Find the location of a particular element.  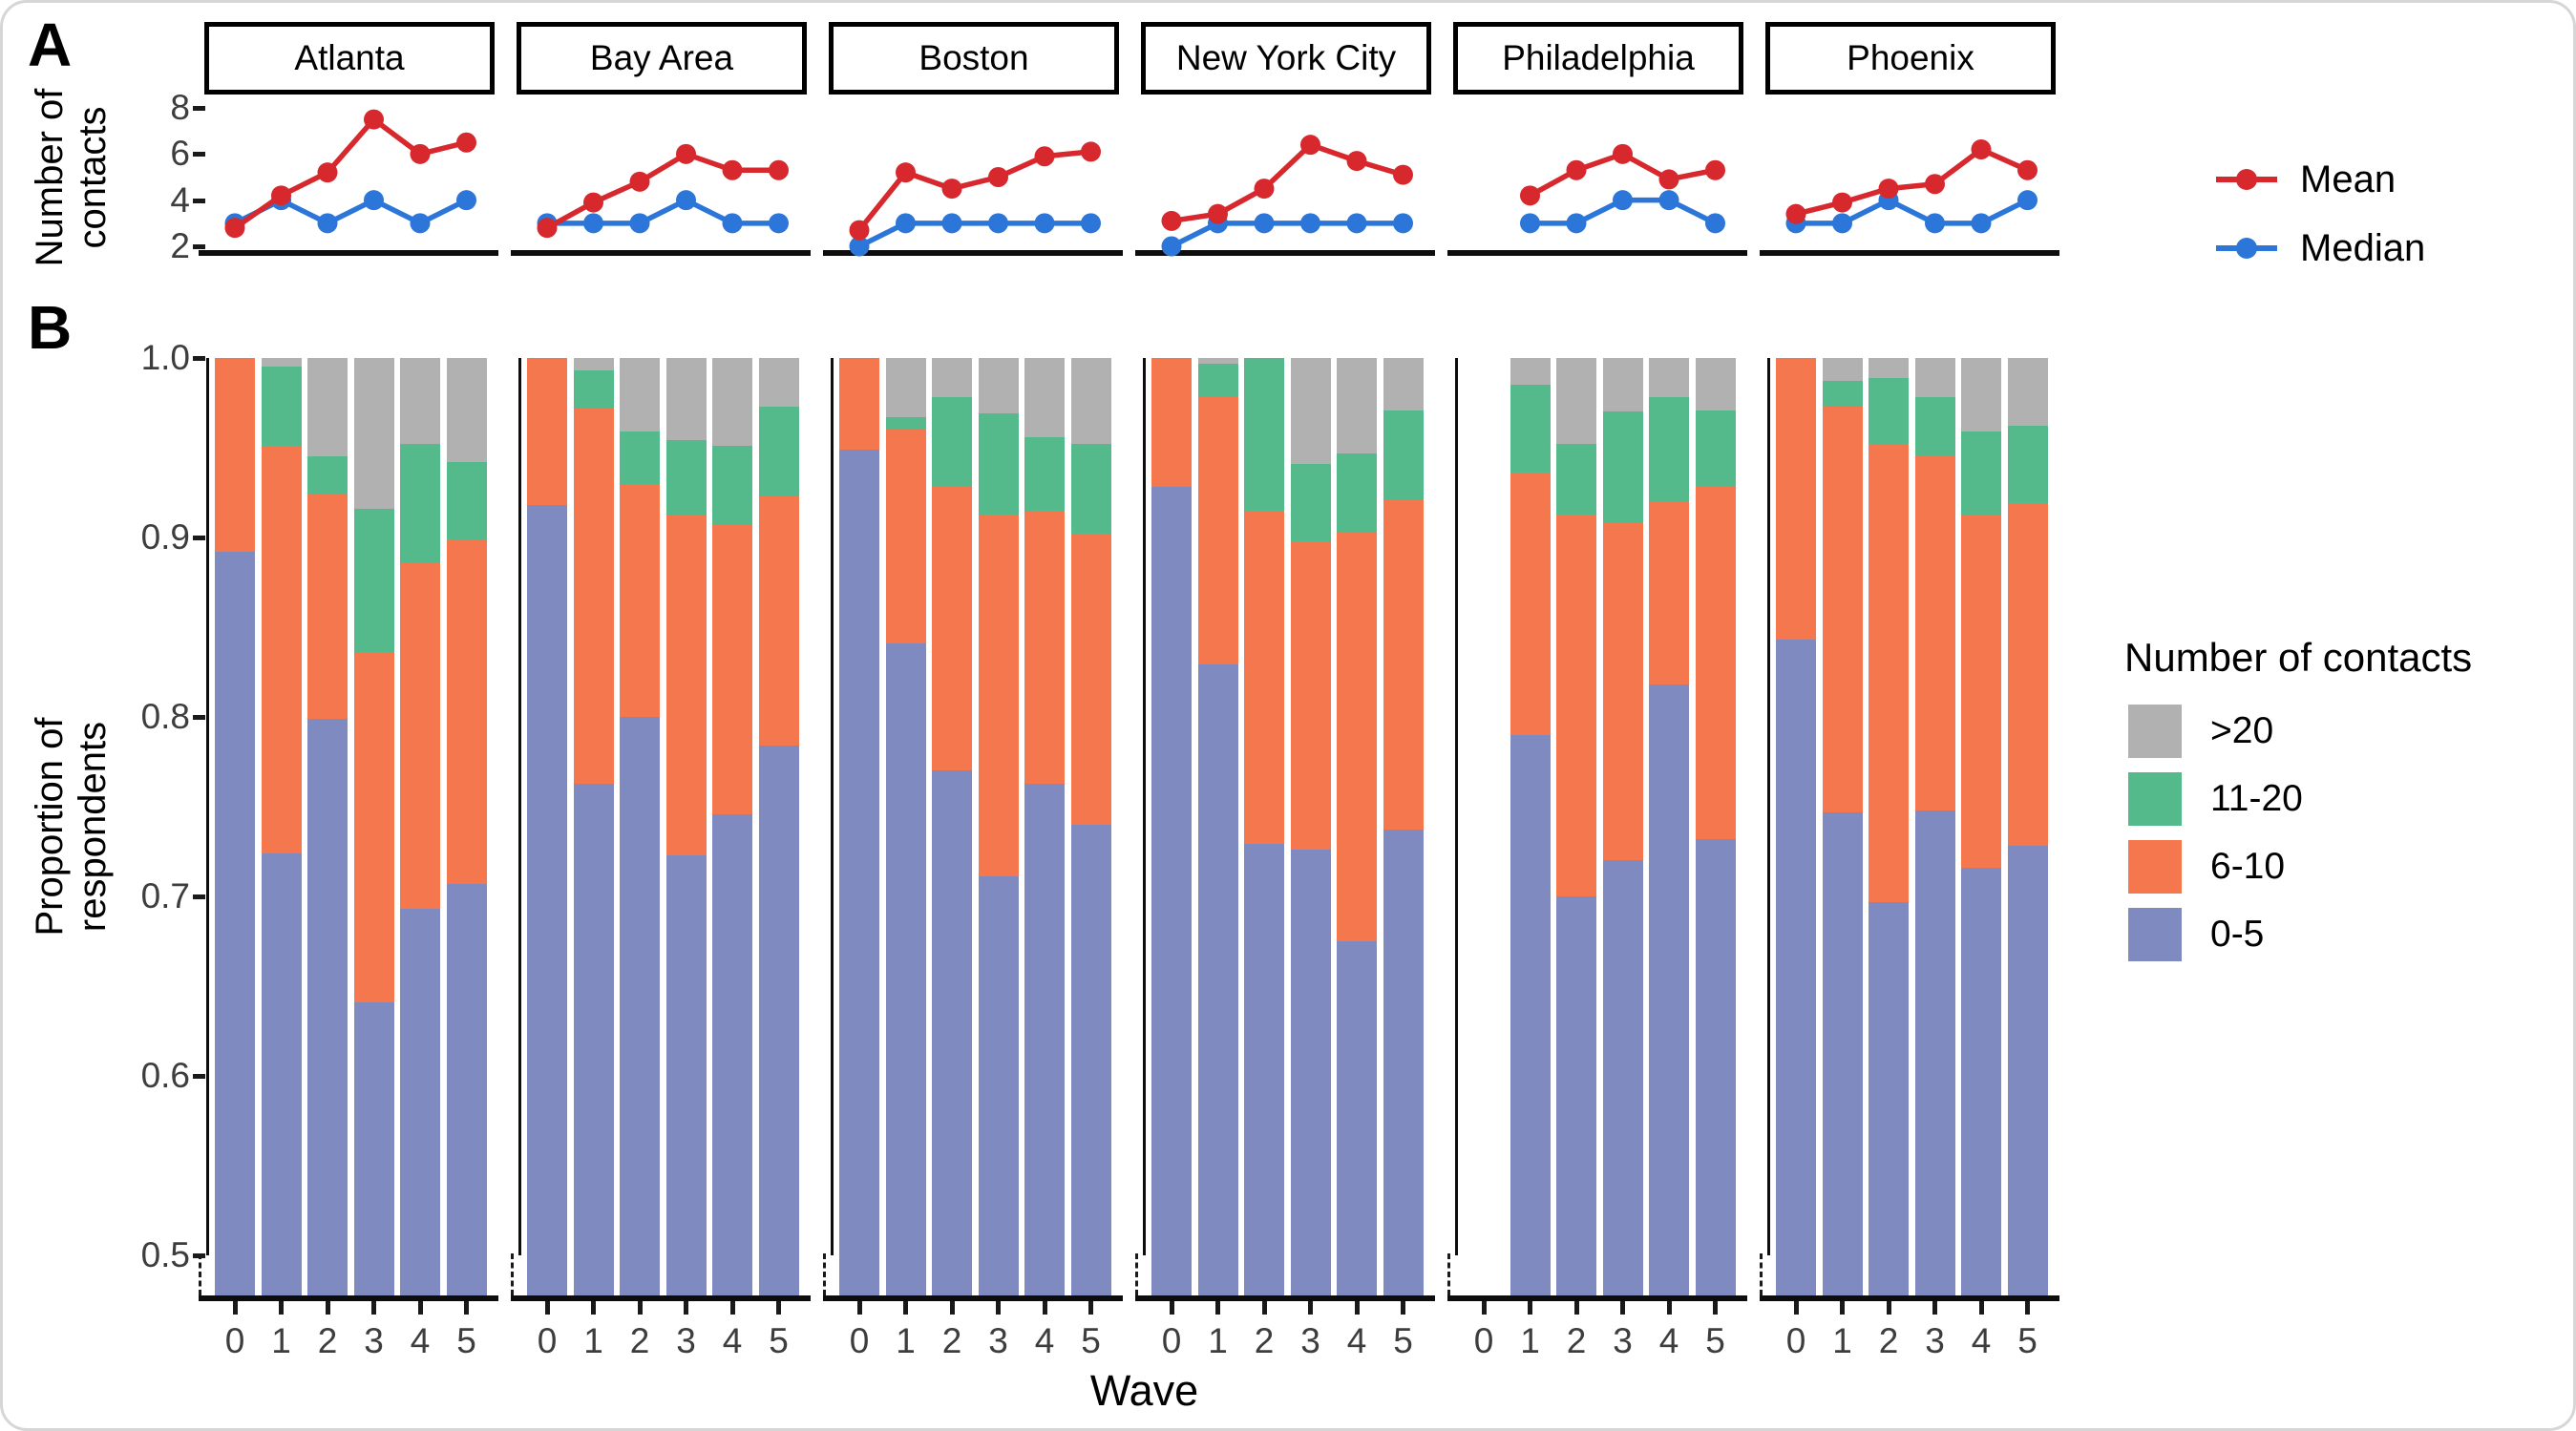

panel-b-y-title-line1: Proportion of is located at coordinates (50, 826).